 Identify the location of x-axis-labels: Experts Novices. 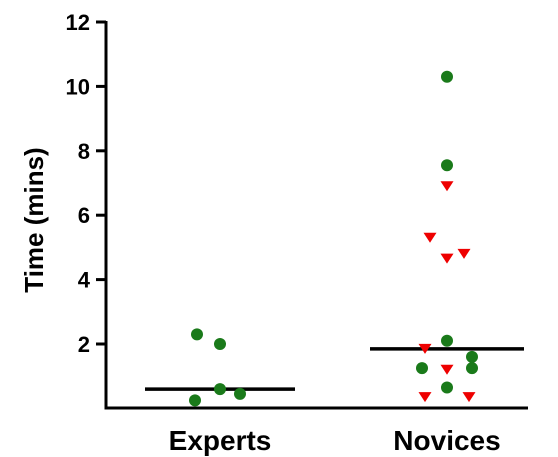
(335, 440).